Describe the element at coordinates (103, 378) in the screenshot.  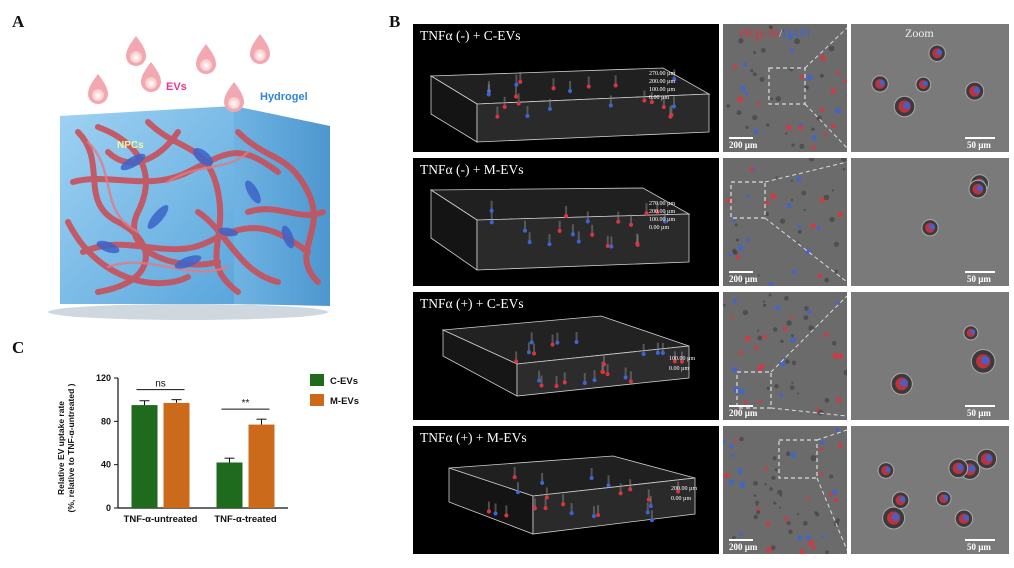
I see `y-tick-label: 120` at that location.